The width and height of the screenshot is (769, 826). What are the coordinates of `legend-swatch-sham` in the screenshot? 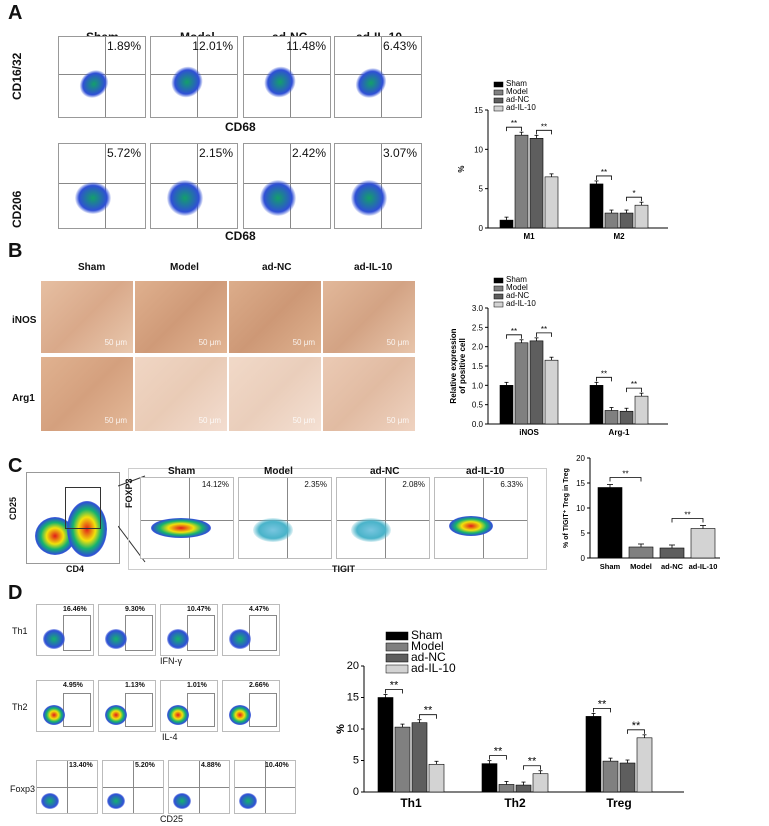 It's located at (498, 280).